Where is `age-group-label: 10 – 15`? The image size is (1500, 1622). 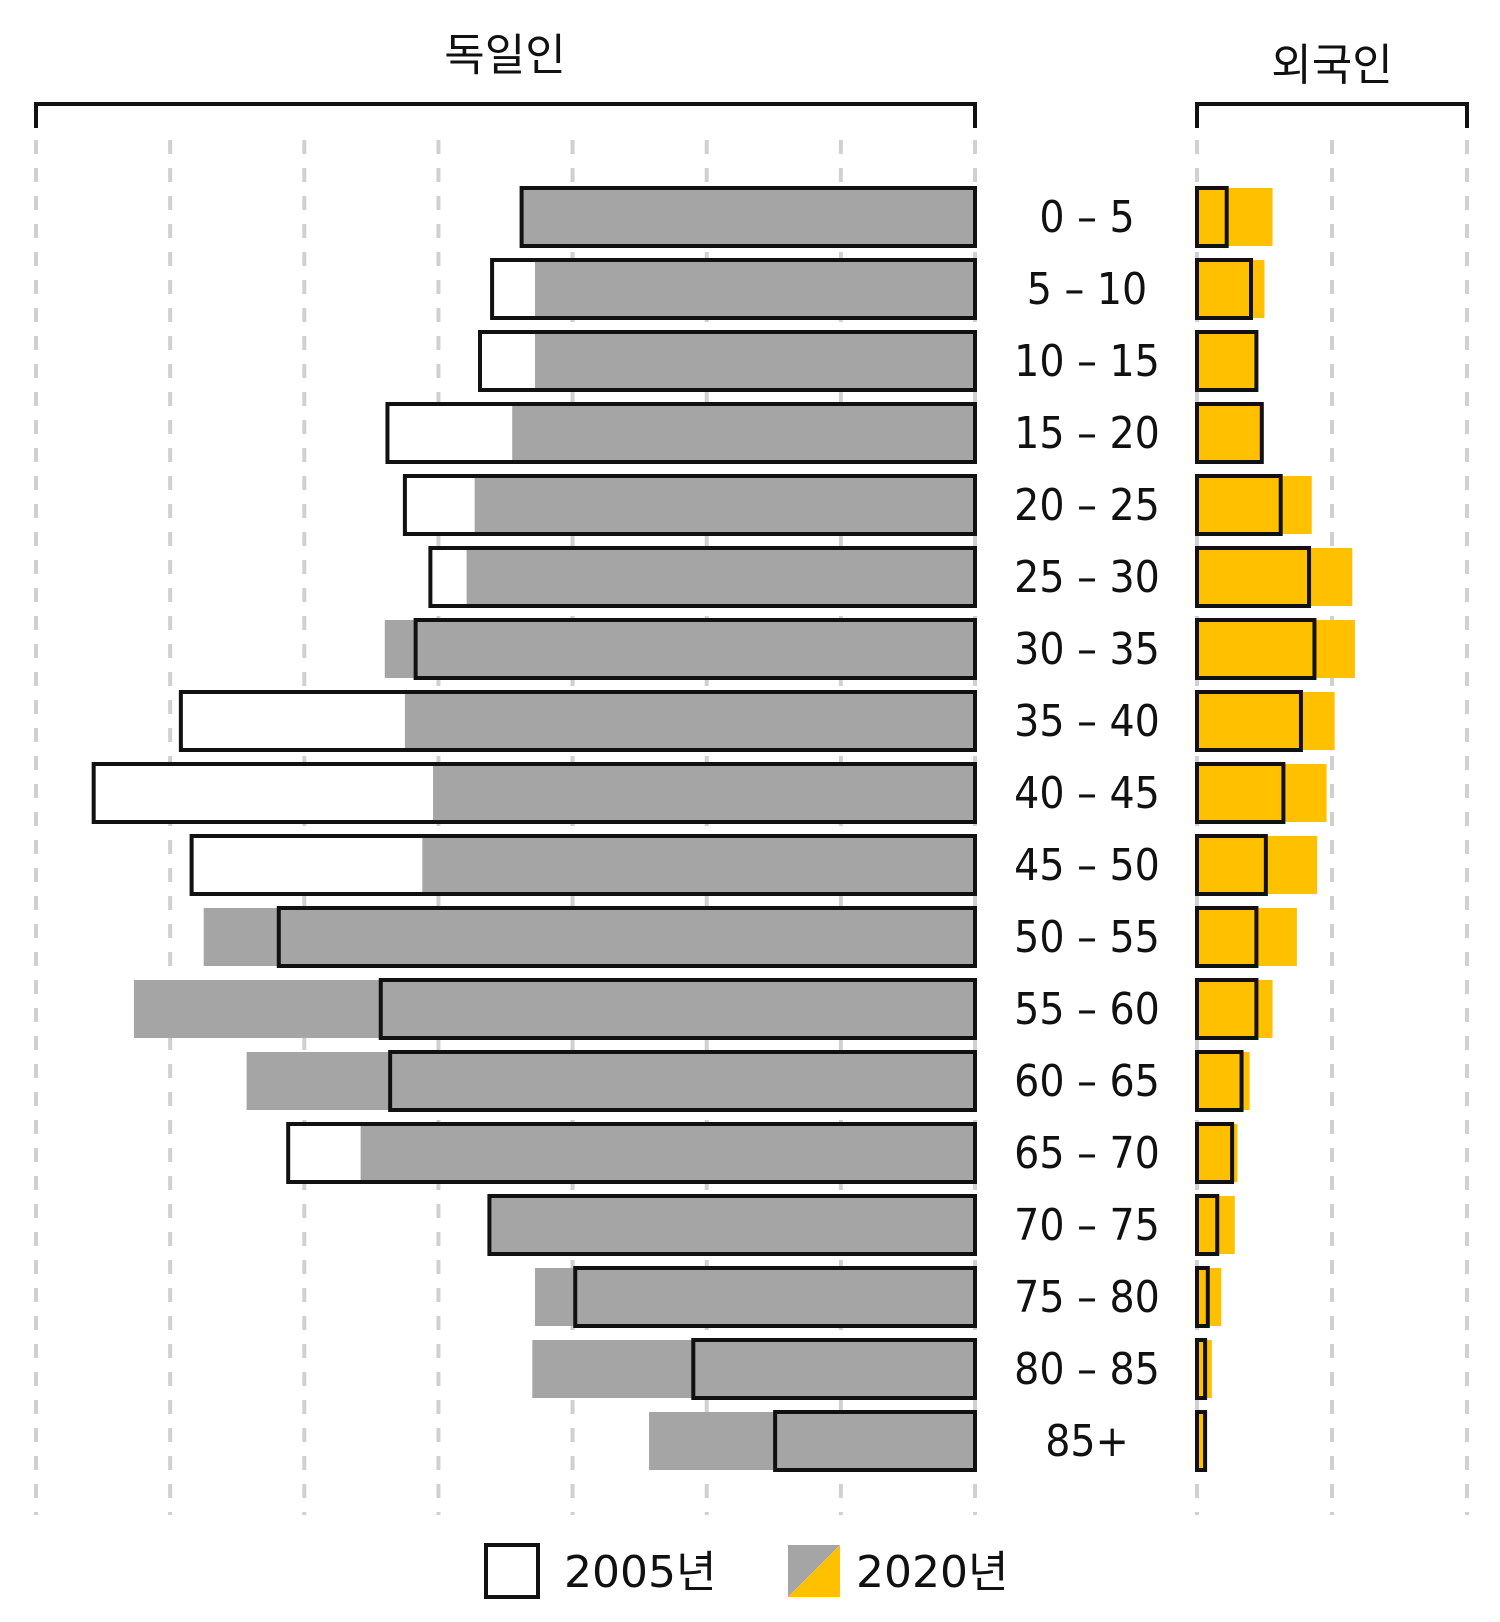
age-group-label: 10 – 15 is located at coordinates (1087, 361).